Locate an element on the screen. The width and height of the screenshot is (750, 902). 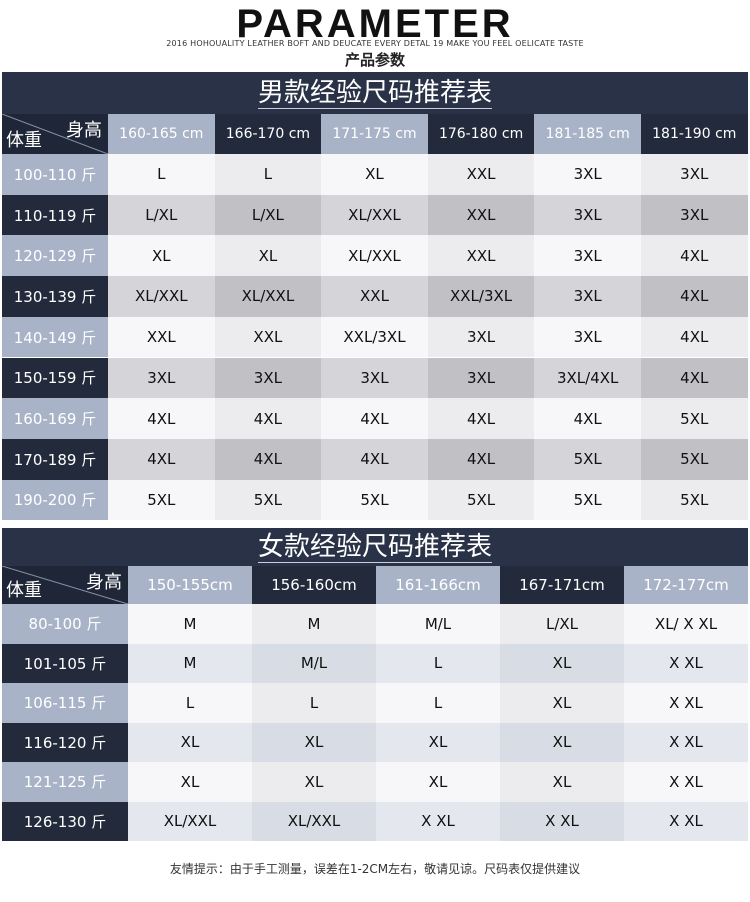
men-column-header: 176-180 cm is located at coordinates (481, 134).